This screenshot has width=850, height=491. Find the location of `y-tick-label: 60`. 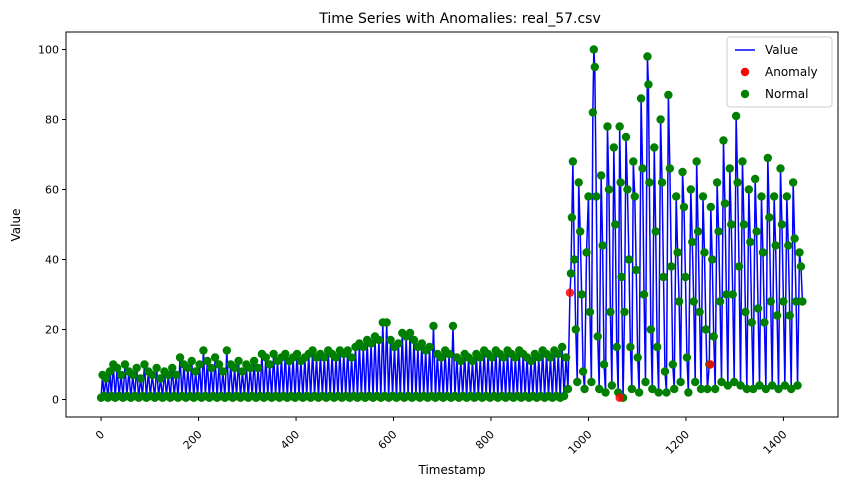

y-tick-label: 60 is located at coordinates (52, 190).